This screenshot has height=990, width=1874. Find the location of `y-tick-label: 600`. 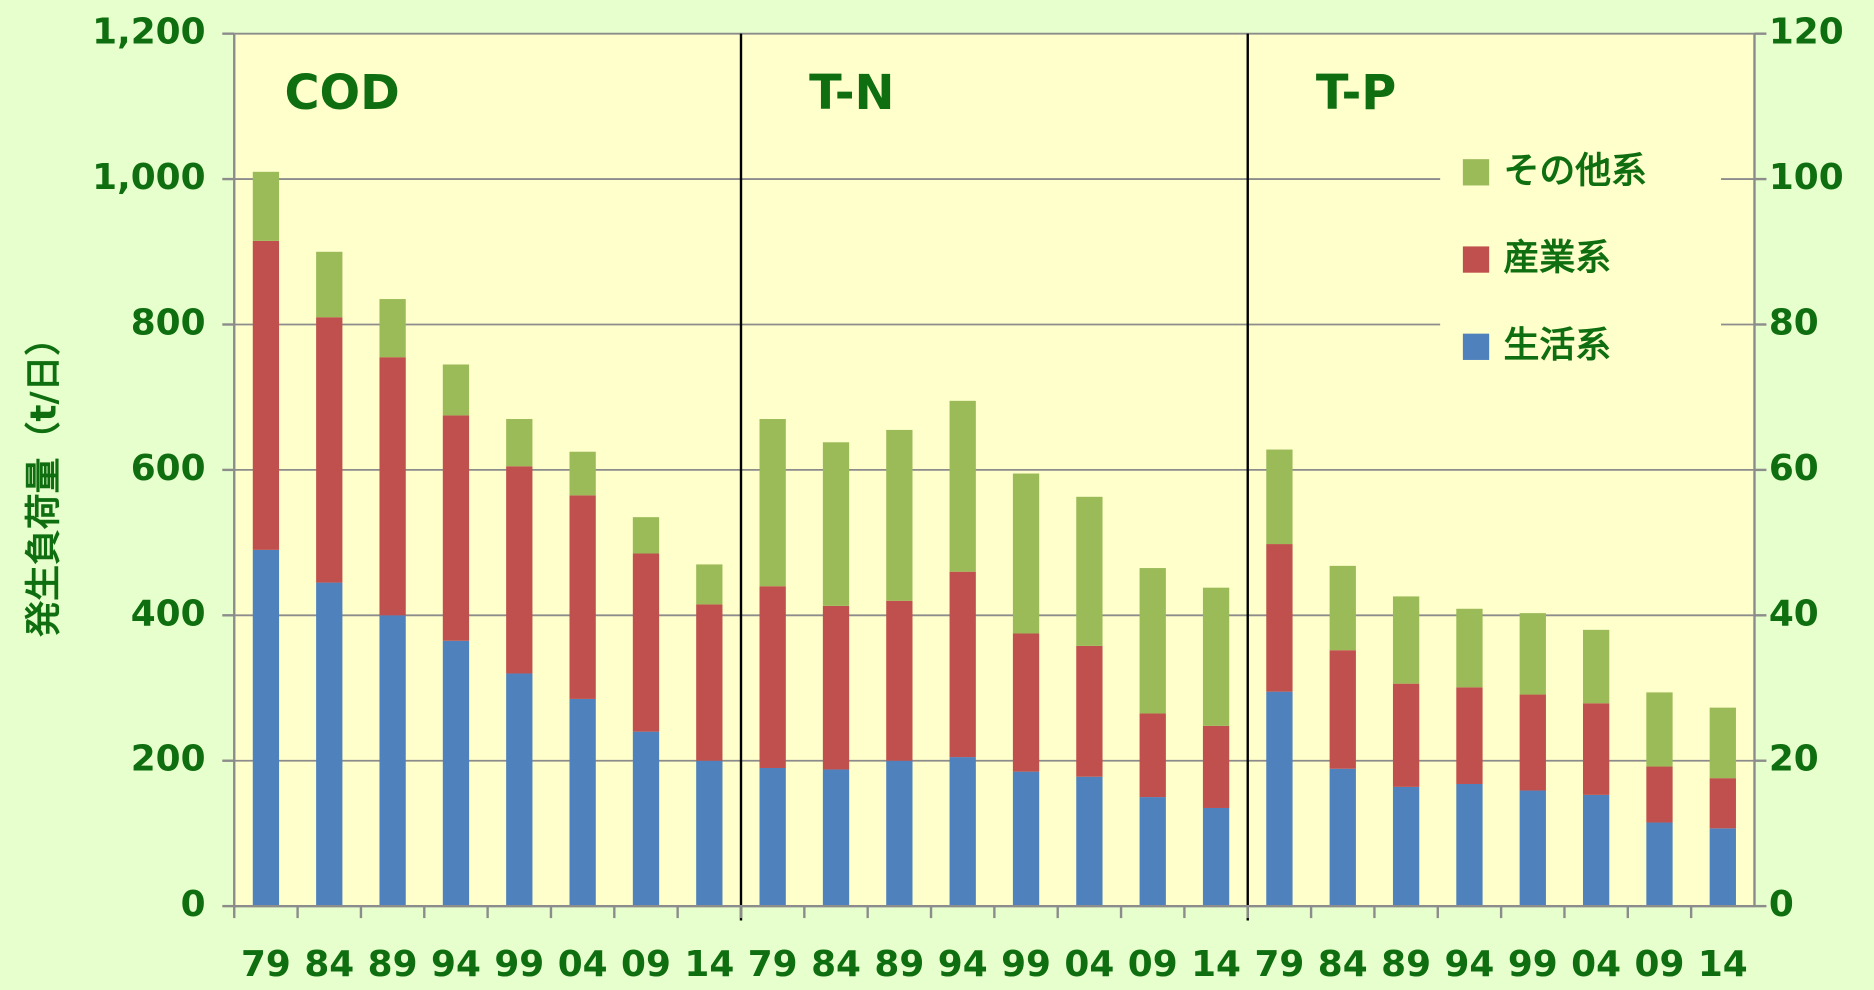

y-tick-label: 600 is located at coordinates (168, 468).